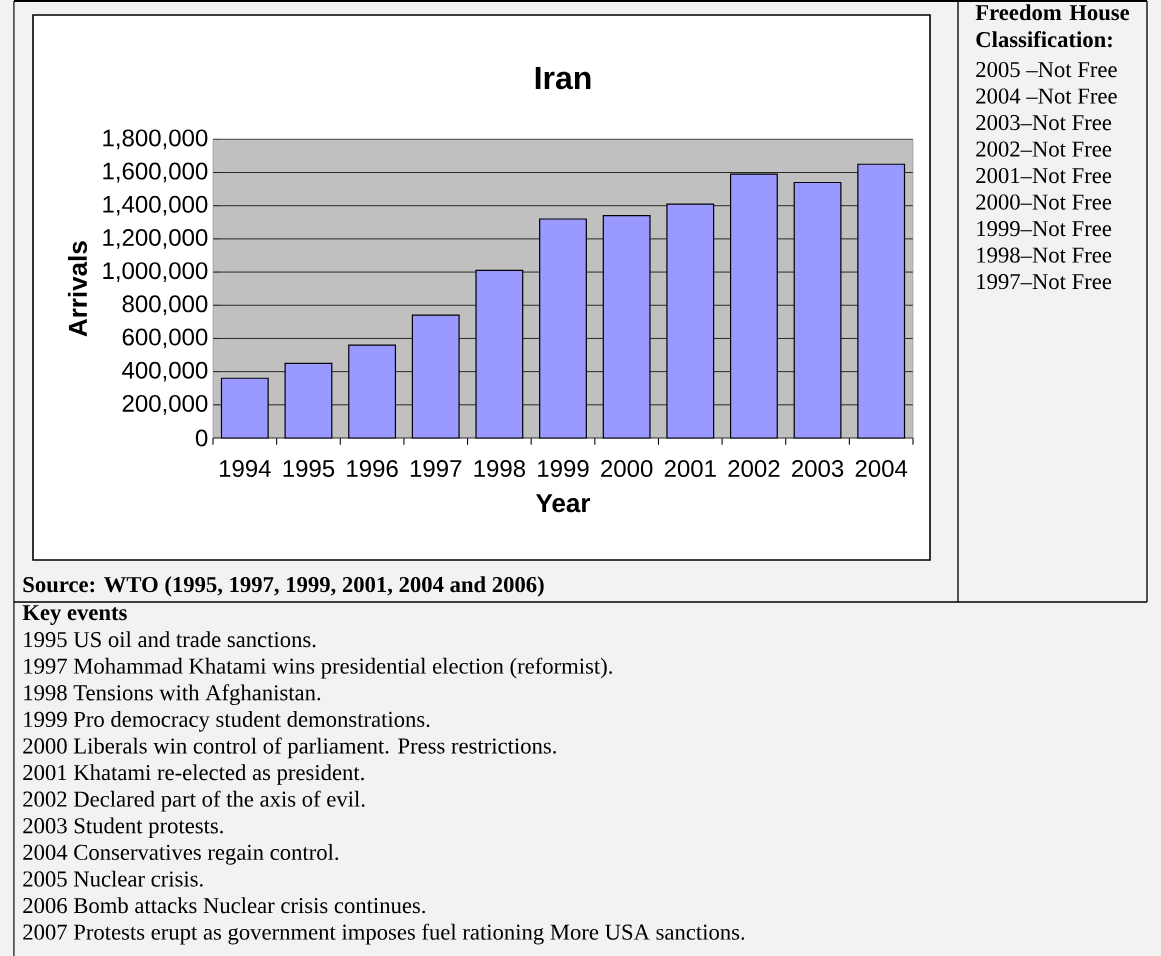 Image resolution: width=1161 pixels, height=956 pixels. What do you see at coordinates (165, 305) in the screenshot?
I see `y-tick-label: 800,000` at bounding box center [165, 305].